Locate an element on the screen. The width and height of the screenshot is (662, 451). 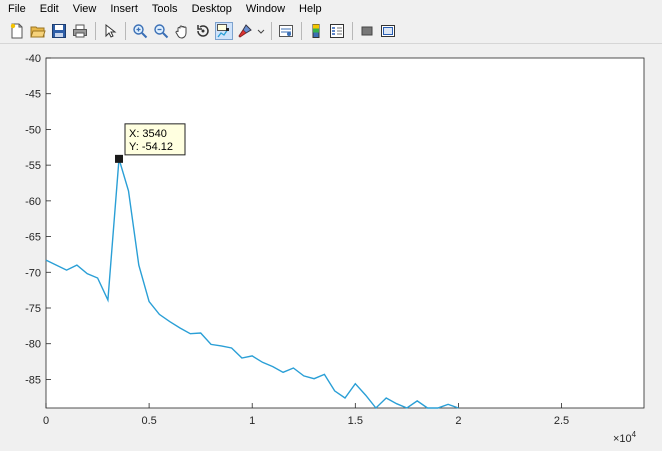
new-figure-icon is located at coordinates (17, 31).